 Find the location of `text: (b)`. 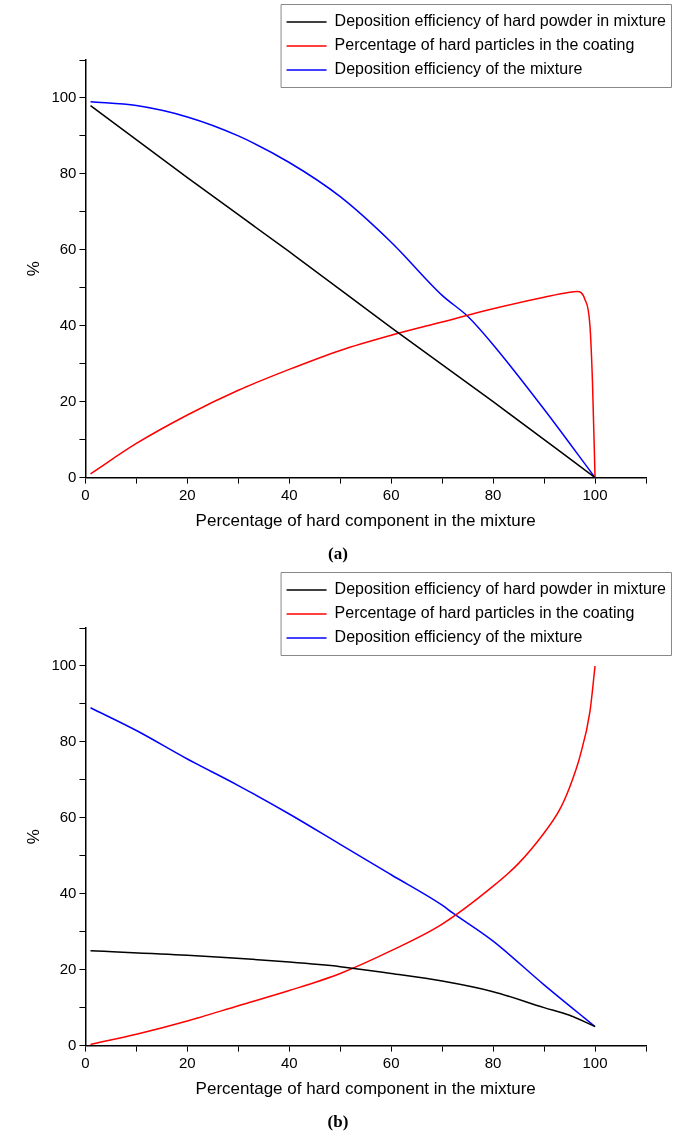

text: (b) is located at coordinates (338, 1122).